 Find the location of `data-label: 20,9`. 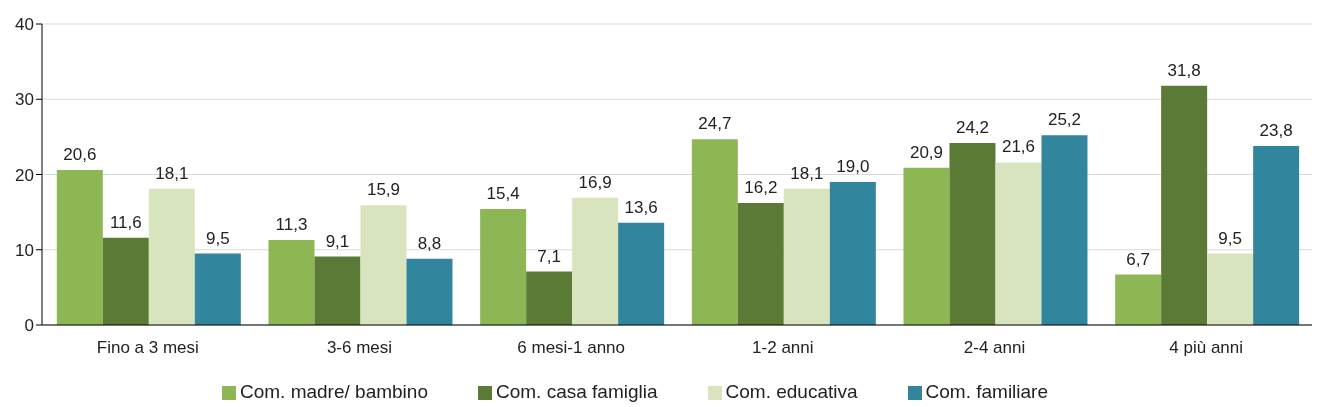

data-label: 20,9 is located at coordinates (926, 152).